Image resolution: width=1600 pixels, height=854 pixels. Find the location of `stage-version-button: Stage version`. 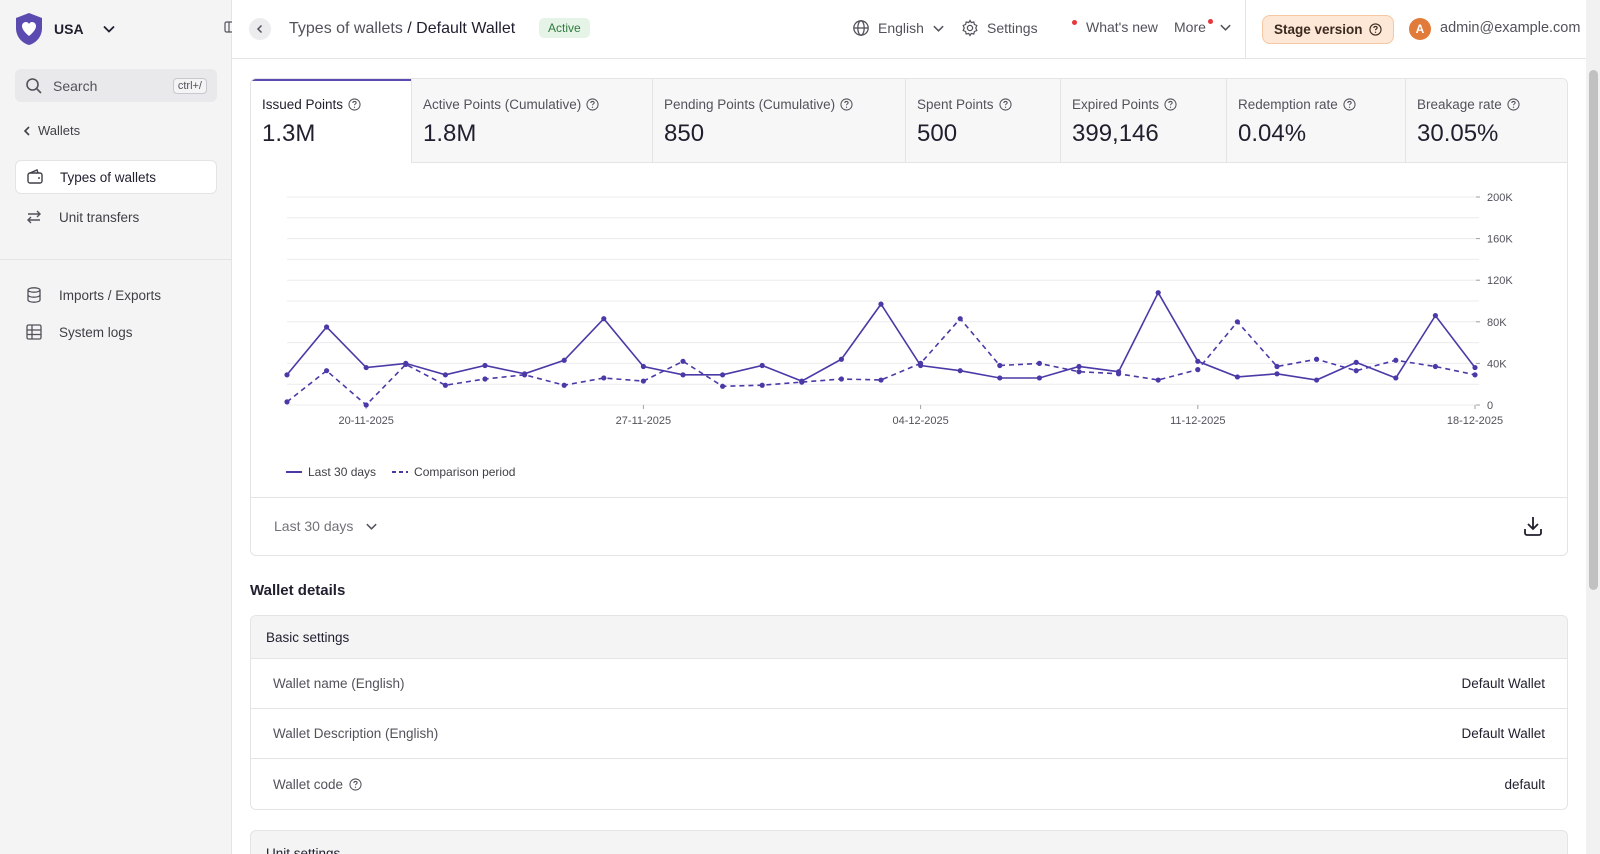

stage-version-button: Stage version is located at coordinates (1328, 29).